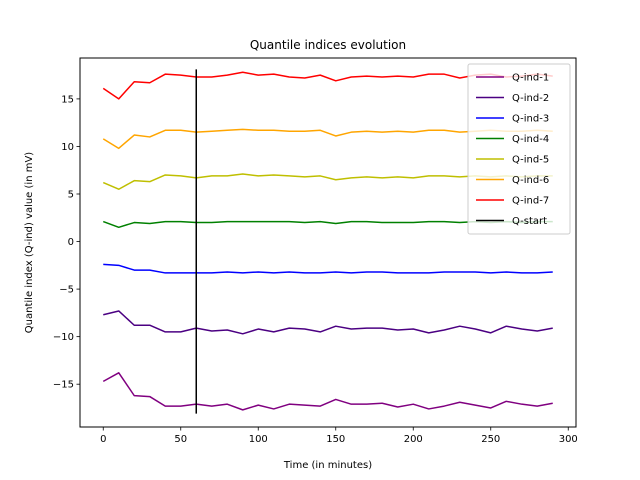 This screenshot has width=640, height=480. I want to click on y-tick-label: 5, so click(71, 194).